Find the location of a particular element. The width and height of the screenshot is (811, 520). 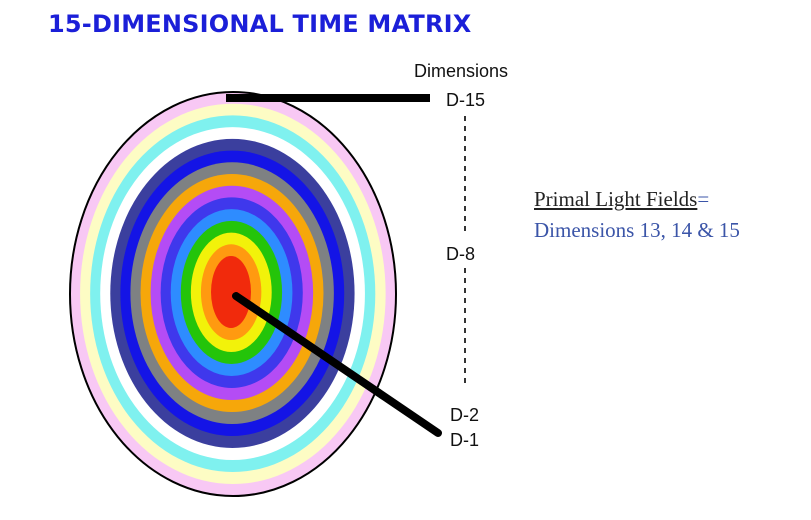

label-d2: D-2 is located at coordinates (465, 415).